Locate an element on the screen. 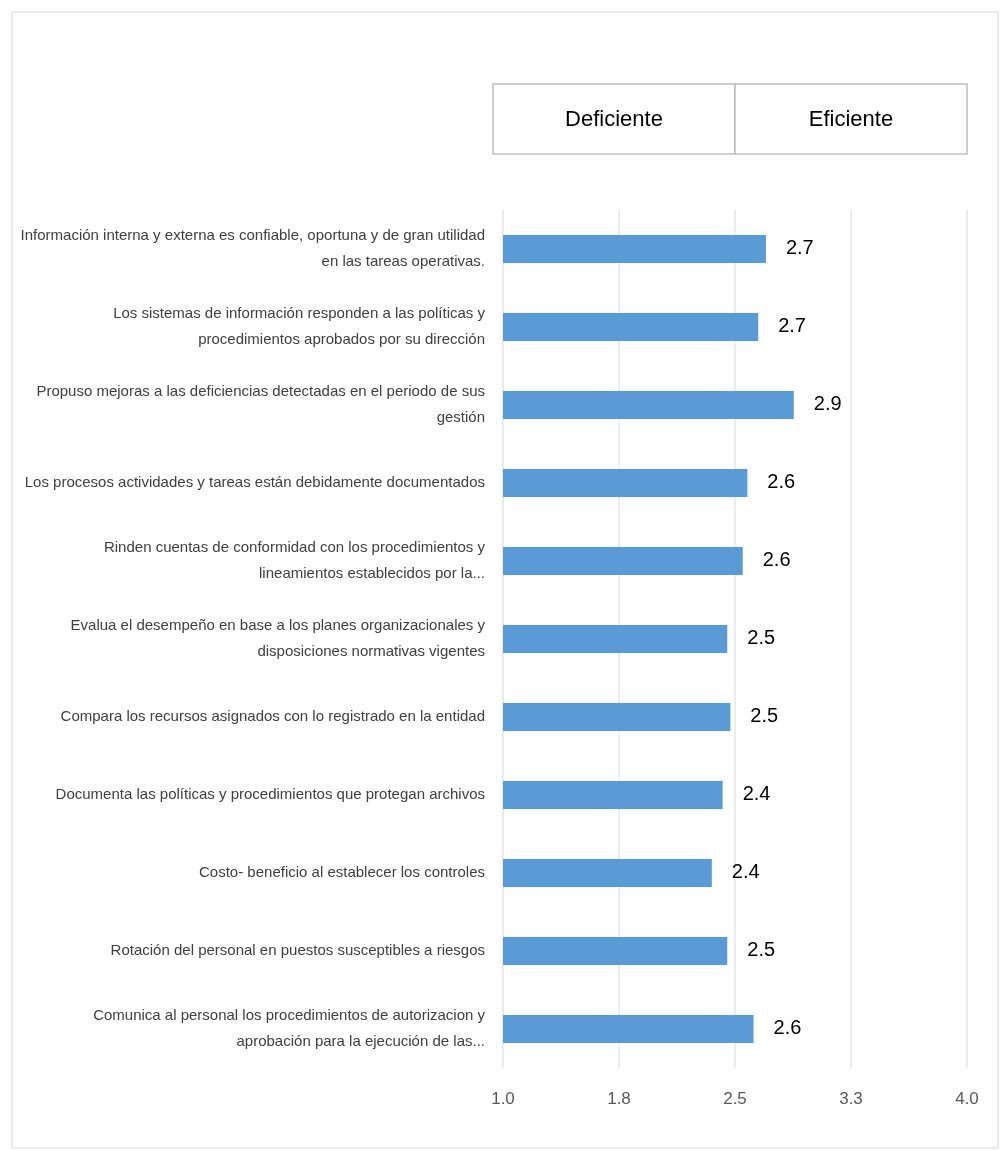 Image resolution: width=1000 pixels, height=1151 pixels. x-tick-label: 3.3 is located at coordinates (851, 1099).